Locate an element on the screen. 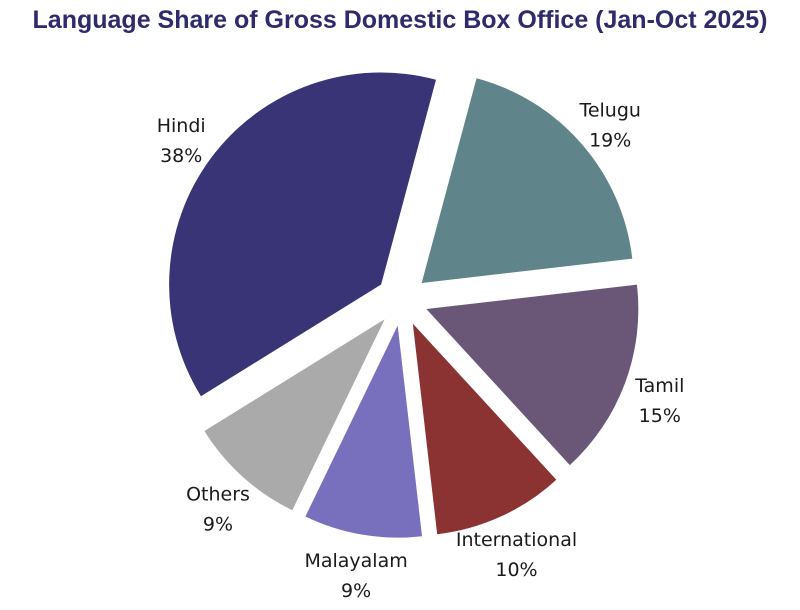  pie-slice-international is located at coordinates (484, 429).